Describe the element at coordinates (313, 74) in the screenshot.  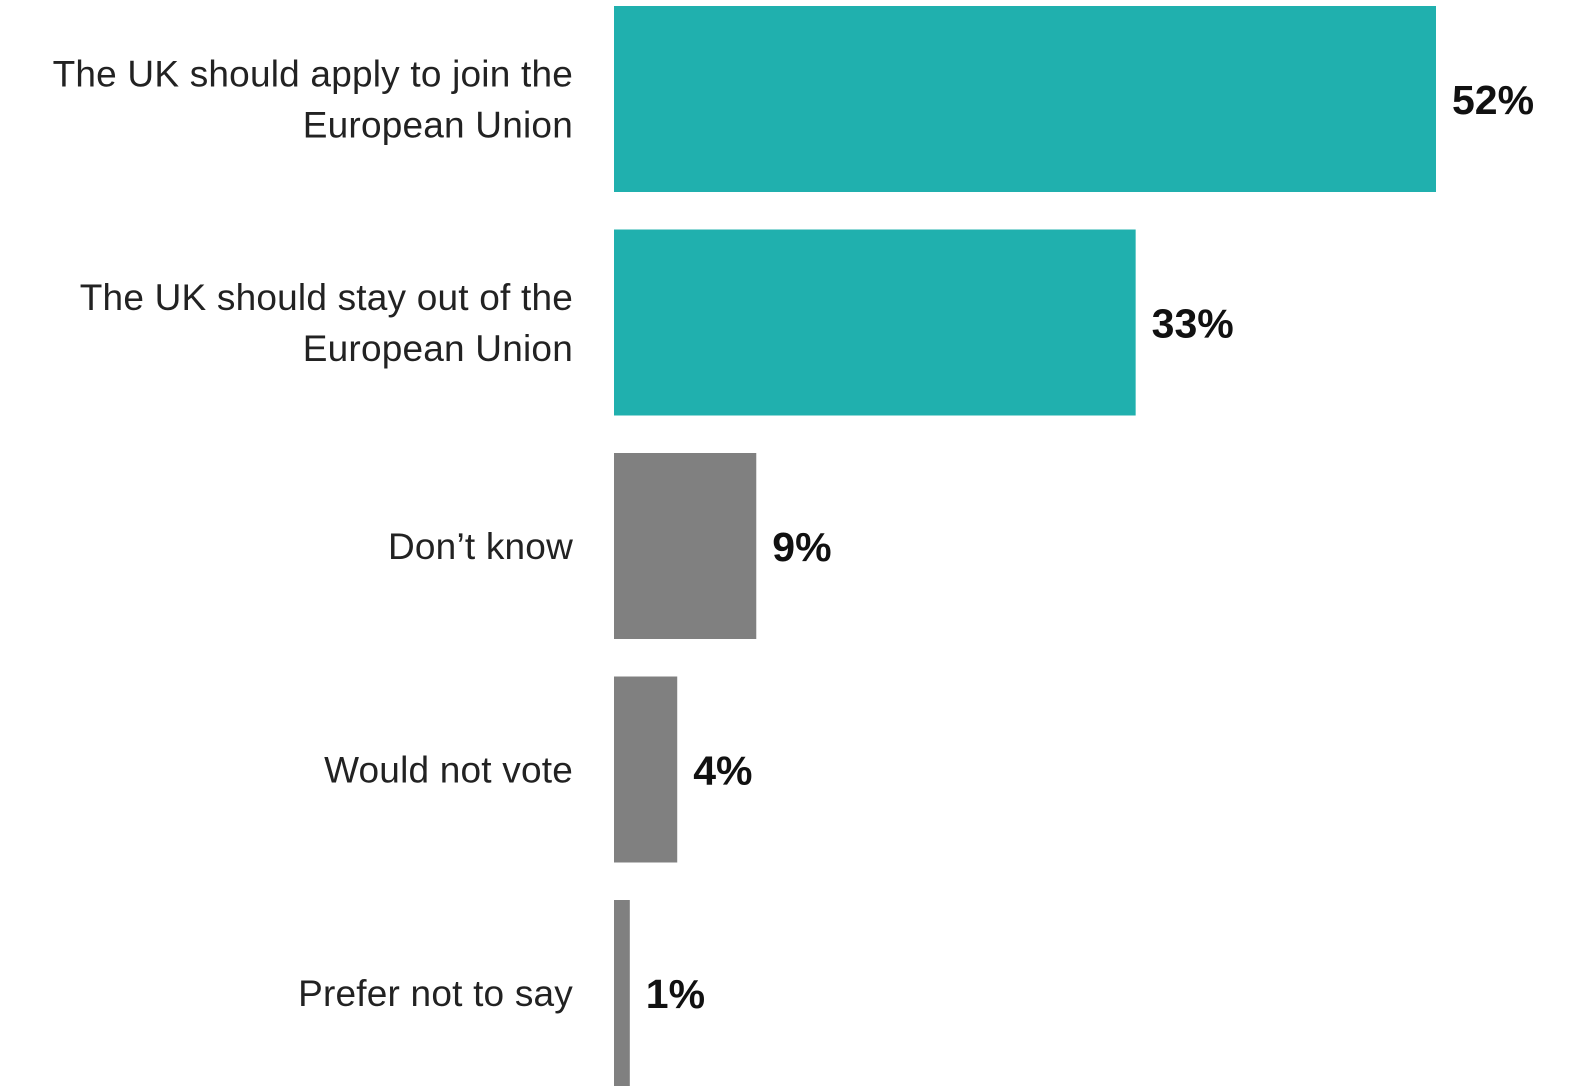
I see `category-label-line: The UK should apply to join the` at that location.